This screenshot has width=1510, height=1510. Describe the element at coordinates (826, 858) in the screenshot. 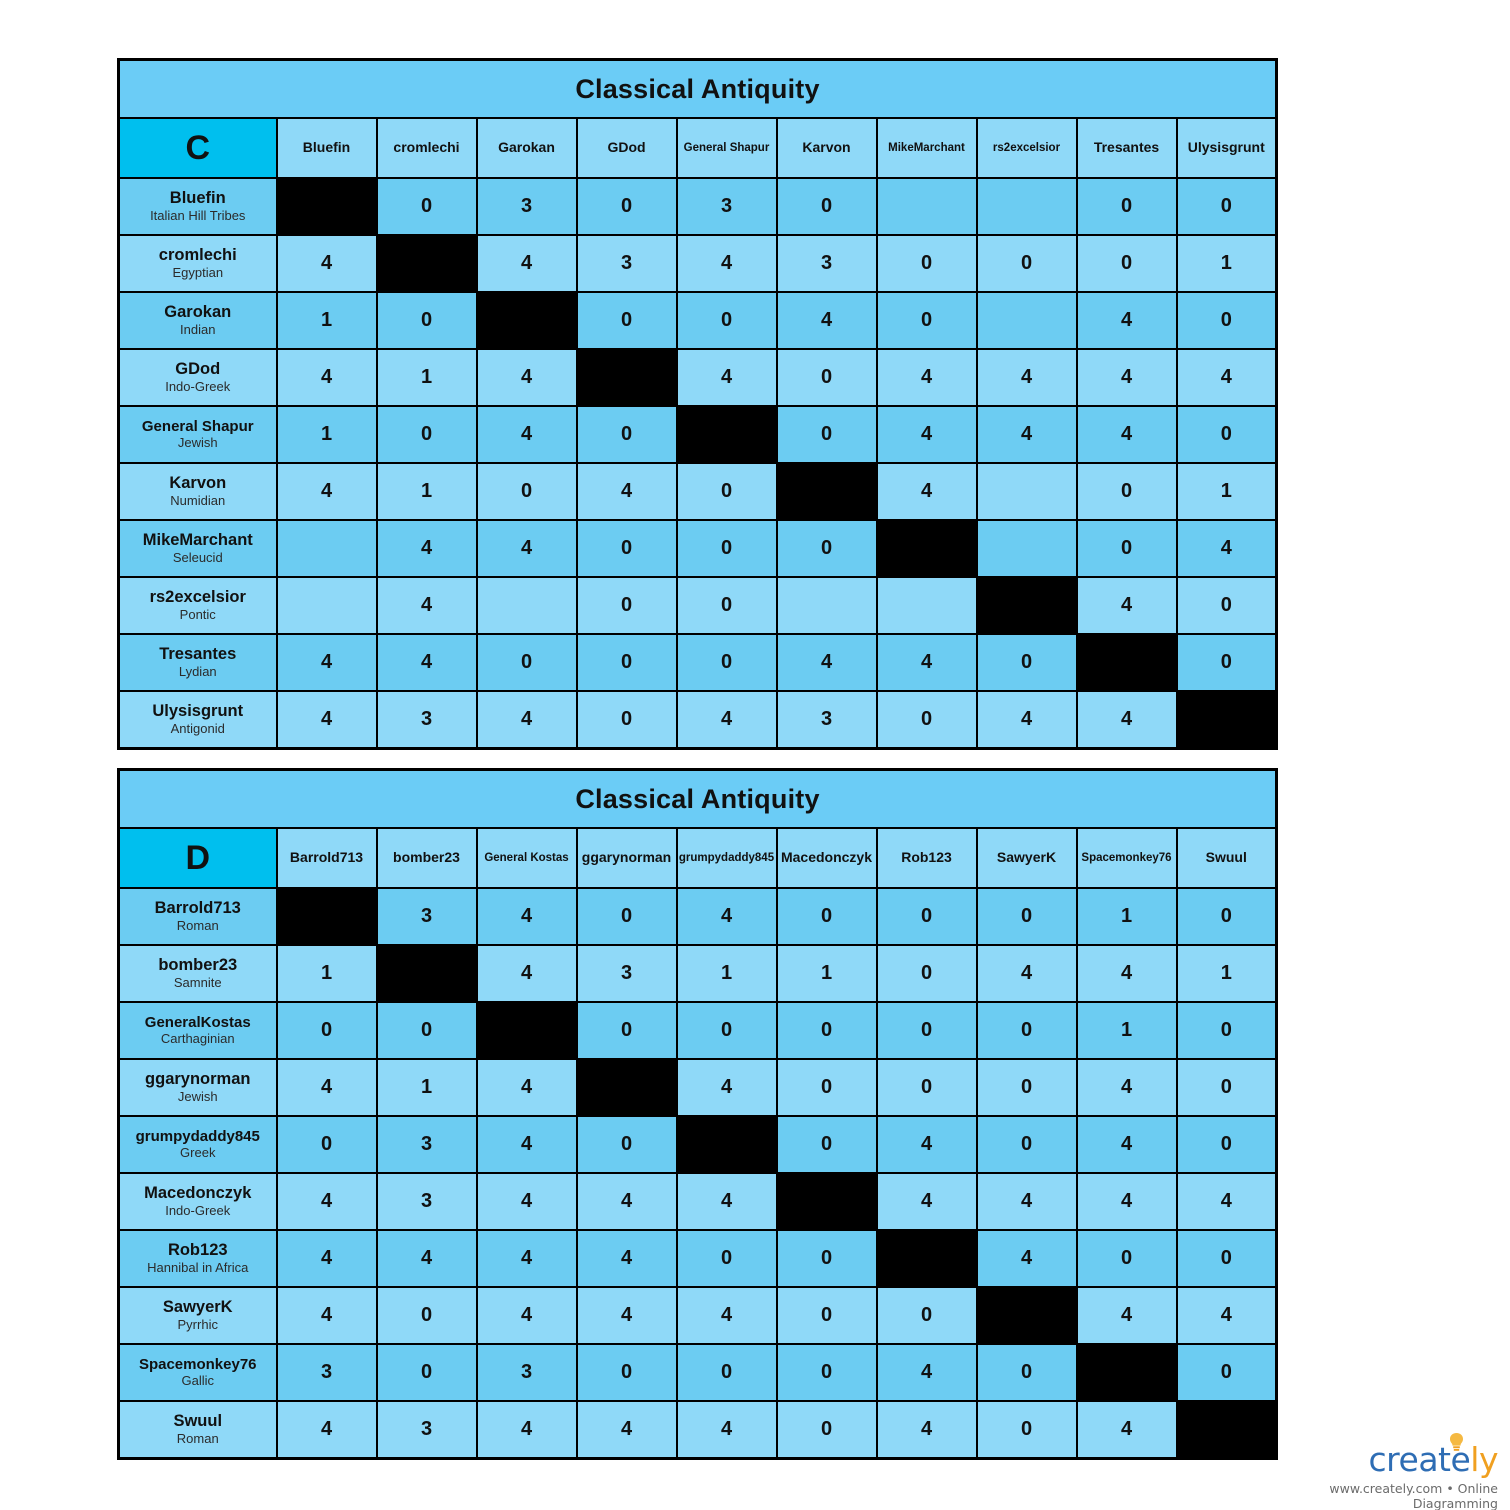

I see `column-header: Macedonczyk` at that location.